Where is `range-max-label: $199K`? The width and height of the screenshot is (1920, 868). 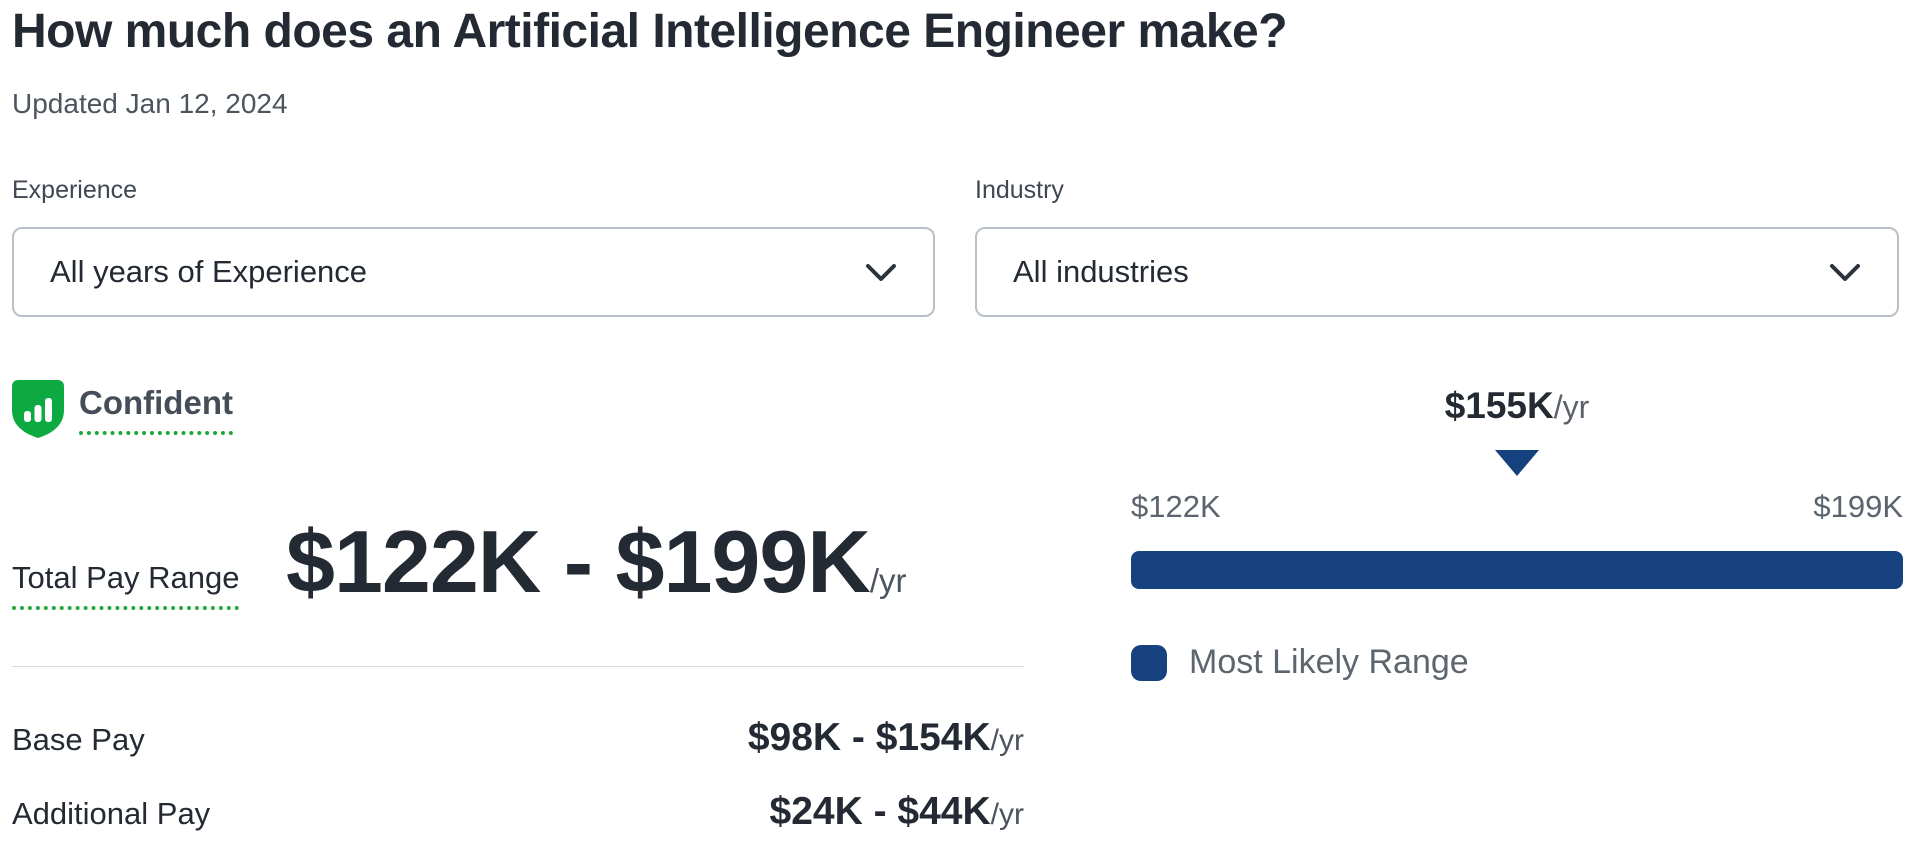 range-max-label: $199K is located at coordinates (1858, 506).